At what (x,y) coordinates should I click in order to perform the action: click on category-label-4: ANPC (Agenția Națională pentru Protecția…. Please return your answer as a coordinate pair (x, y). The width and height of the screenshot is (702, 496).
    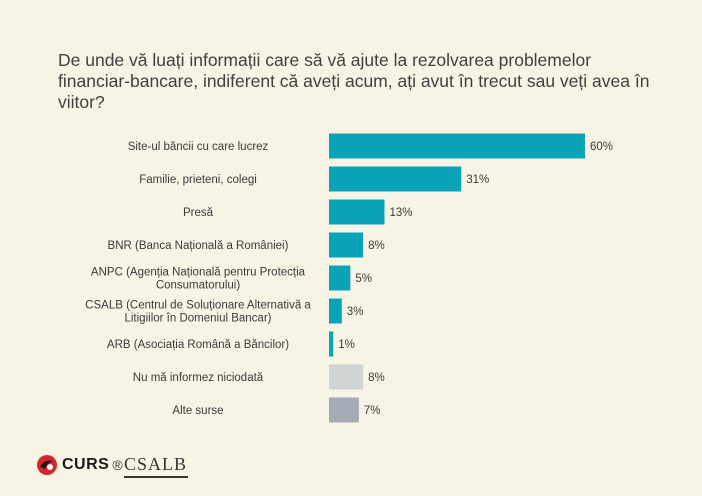
    Looking at the image, I should click on (198, 279).